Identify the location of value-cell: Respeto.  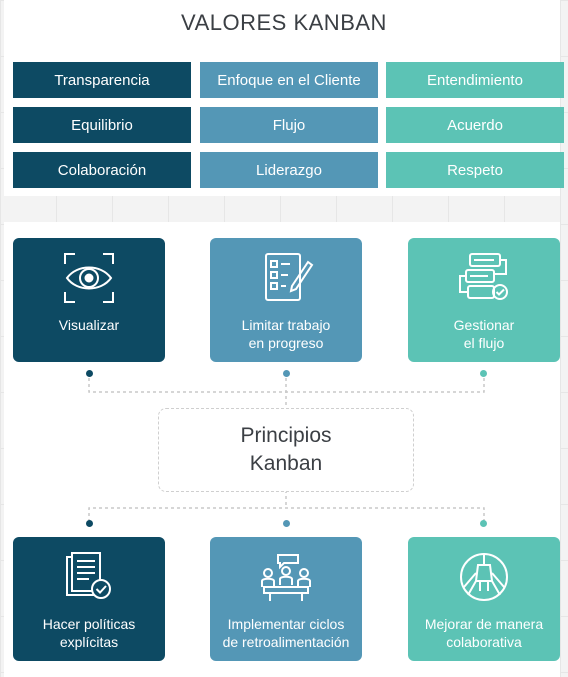
(475, 170).